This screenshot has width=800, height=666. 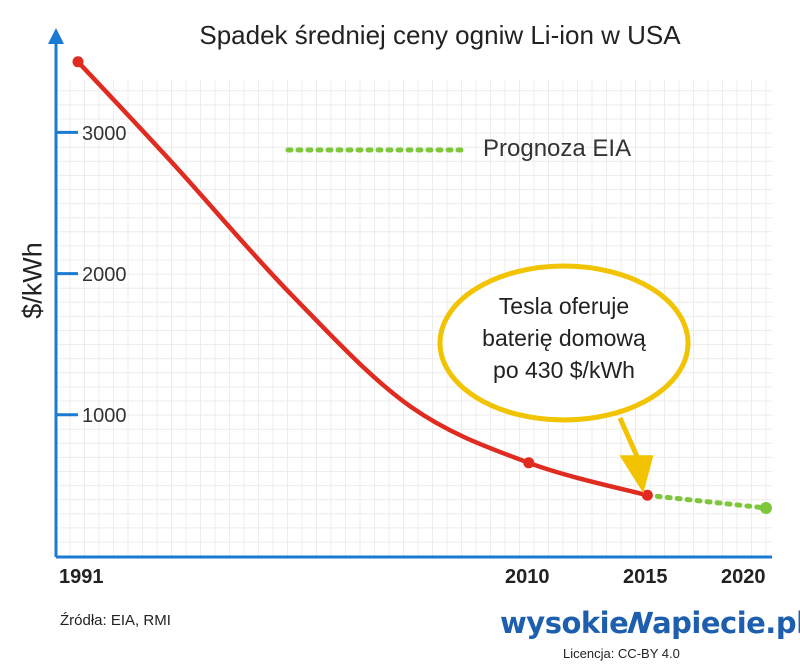 What do you see at coordinates (621, 653) in the screenshot?
I see `license-text: Licencja: CC-BY 4.0` at bounding box center [621, 653].